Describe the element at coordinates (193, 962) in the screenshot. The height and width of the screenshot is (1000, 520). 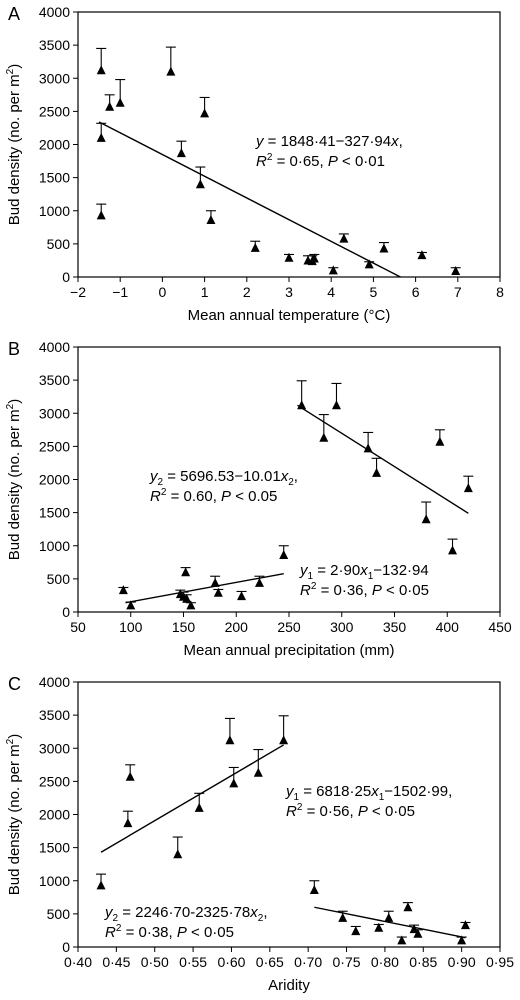
I see `x-tick-label: 0·55` at that location.